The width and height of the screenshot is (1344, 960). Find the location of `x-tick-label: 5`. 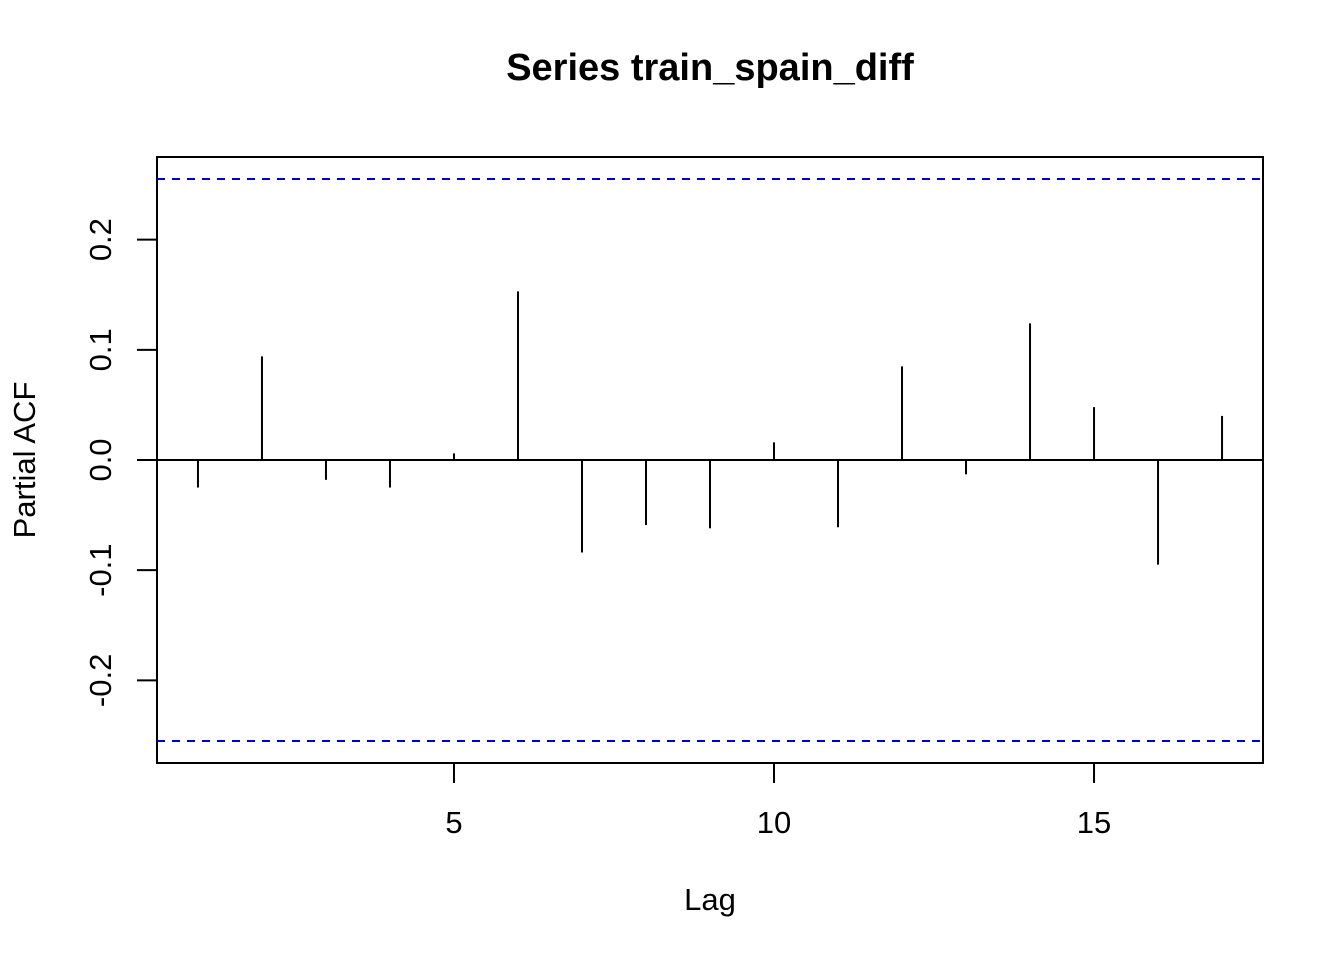

x-tick-label: 5 is located at coordinates (453, 822).